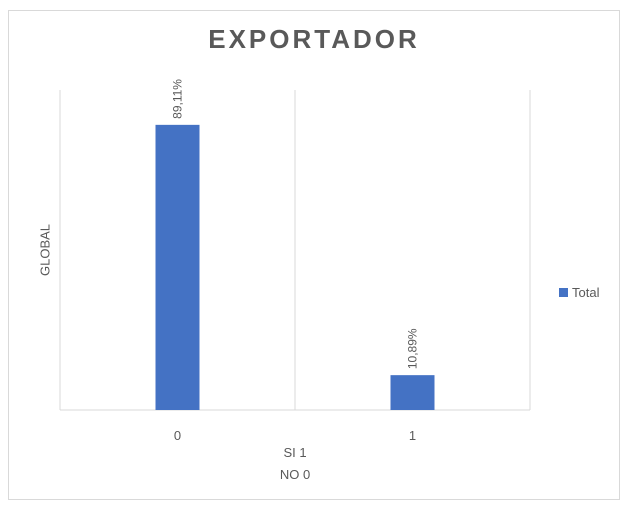 This screenshot has width=628, height=510. I want to click on data-label-0: 89,11%, so click(178, 99).